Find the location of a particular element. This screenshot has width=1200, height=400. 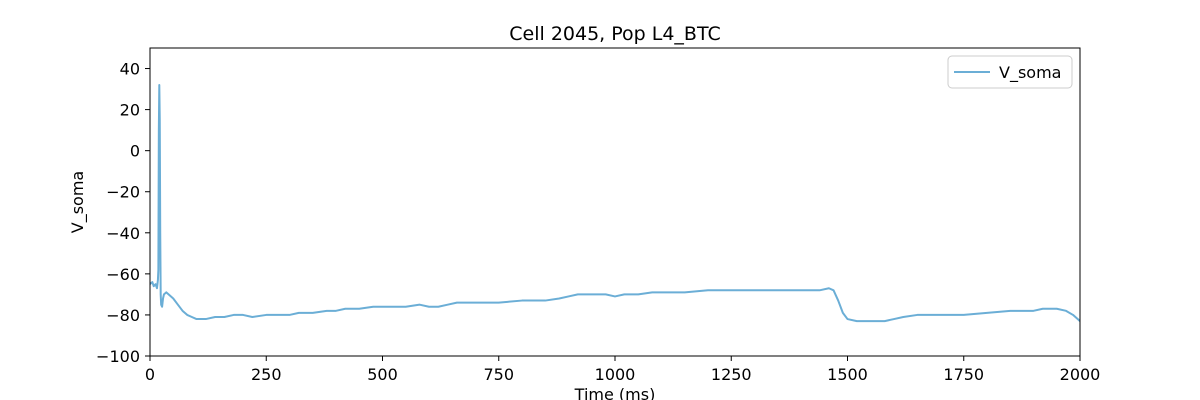

x-tick-label: 1750 is located at coordinates (963, 374).